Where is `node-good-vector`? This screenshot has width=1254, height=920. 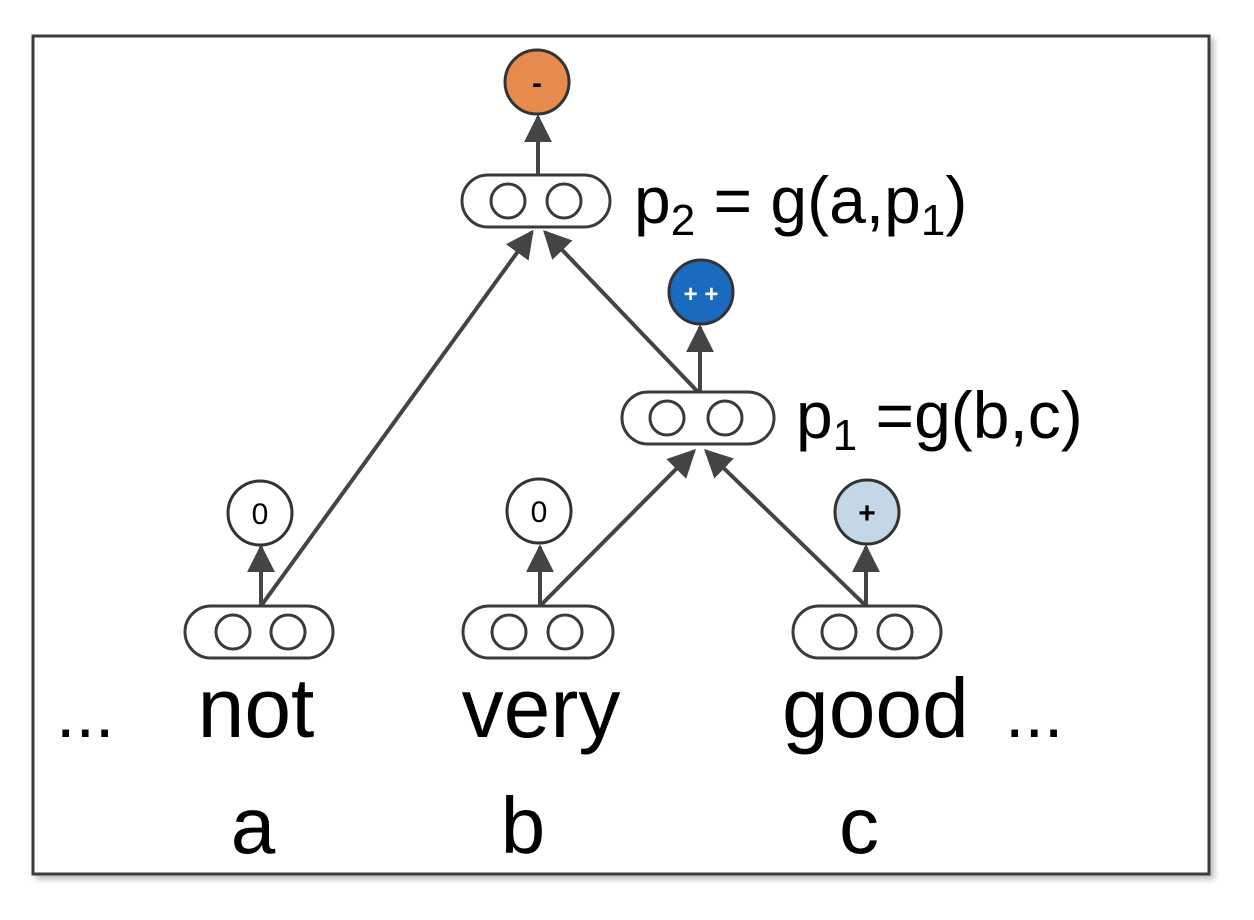
node-good-vector is located at coordinates (867, 632).